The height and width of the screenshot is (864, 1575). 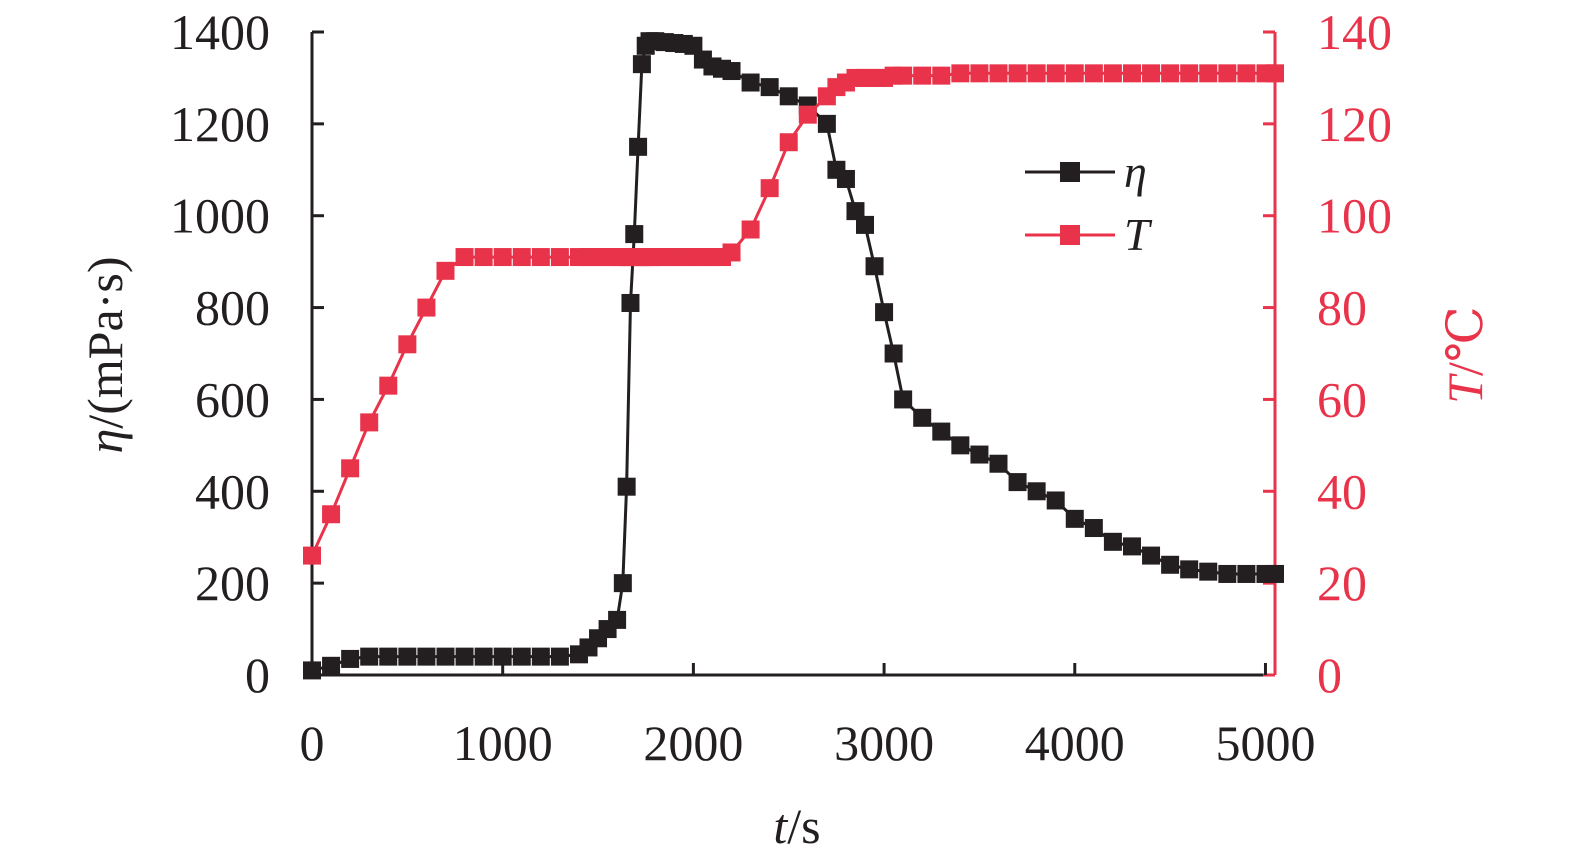 I want to click on y-right-axis-title-unit: /℃, so click(x=1465, y=341).